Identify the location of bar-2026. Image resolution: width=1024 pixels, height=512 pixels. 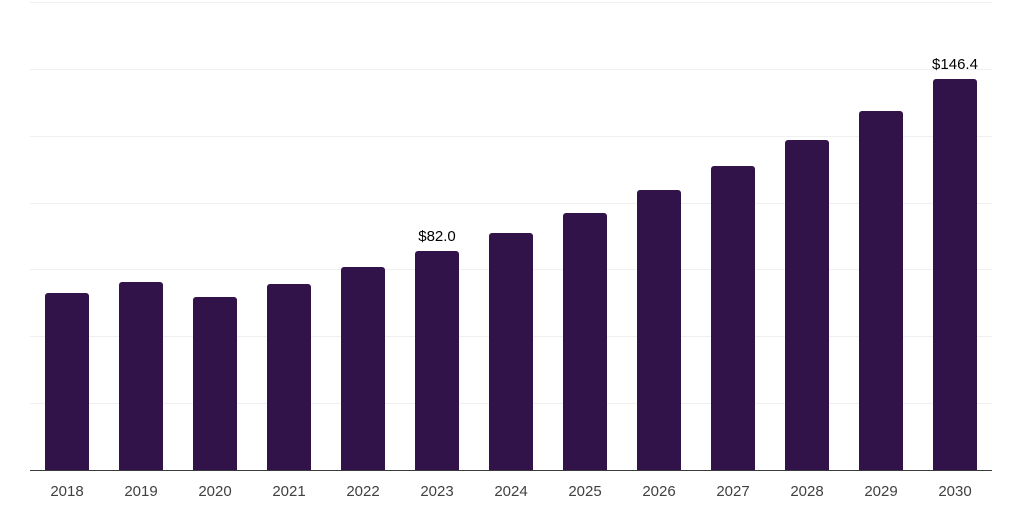
(659, 330).